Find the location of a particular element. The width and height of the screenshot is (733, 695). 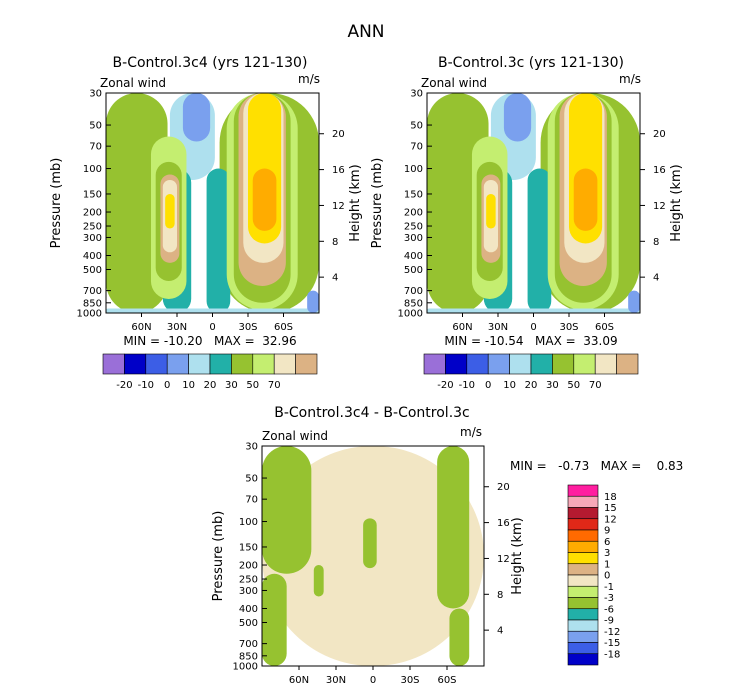

left-label: Zonal wind is located at coordinates (295, 436).